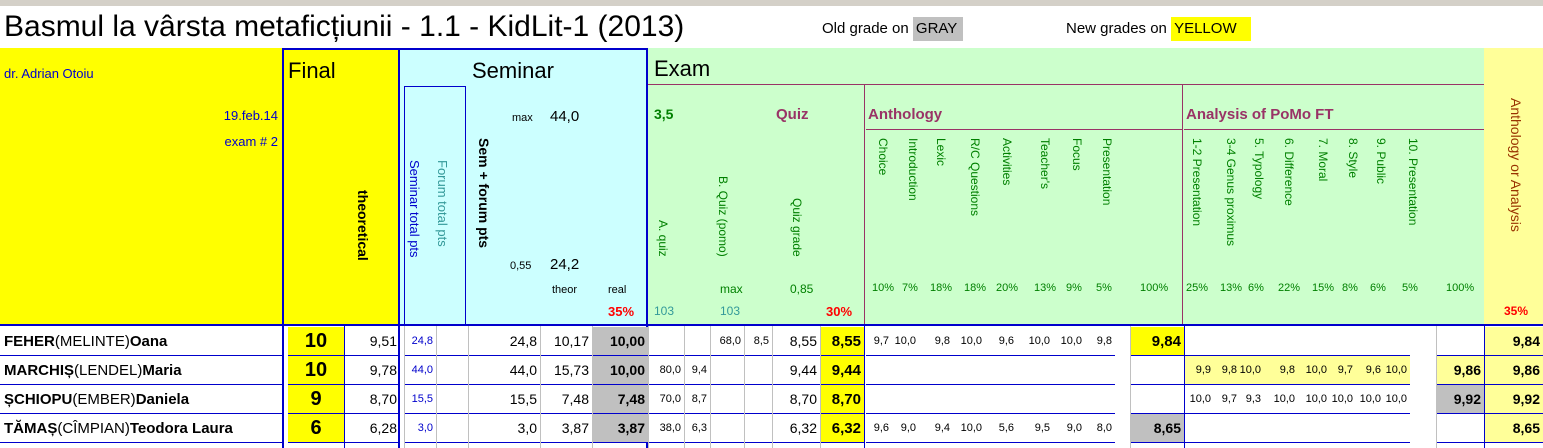 The width and height of the screenshot is (1543, 448). What do you see at coordinates (620, 428) in the screenshot?
I see `seminar-real-cell: 3,87` at bounding box center [620, 428].